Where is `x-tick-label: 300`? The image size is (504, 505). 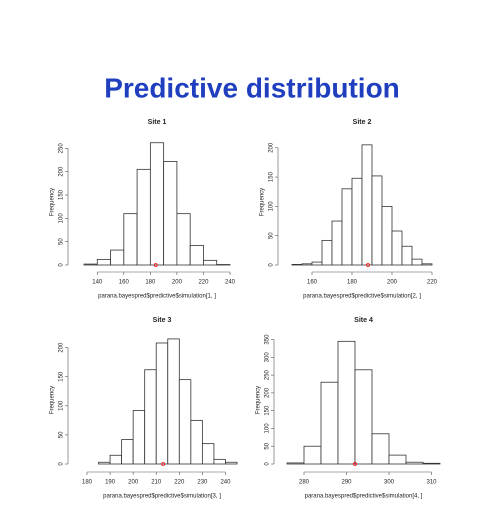
x-tick-label: 300 is located at coordinates (389, 483).